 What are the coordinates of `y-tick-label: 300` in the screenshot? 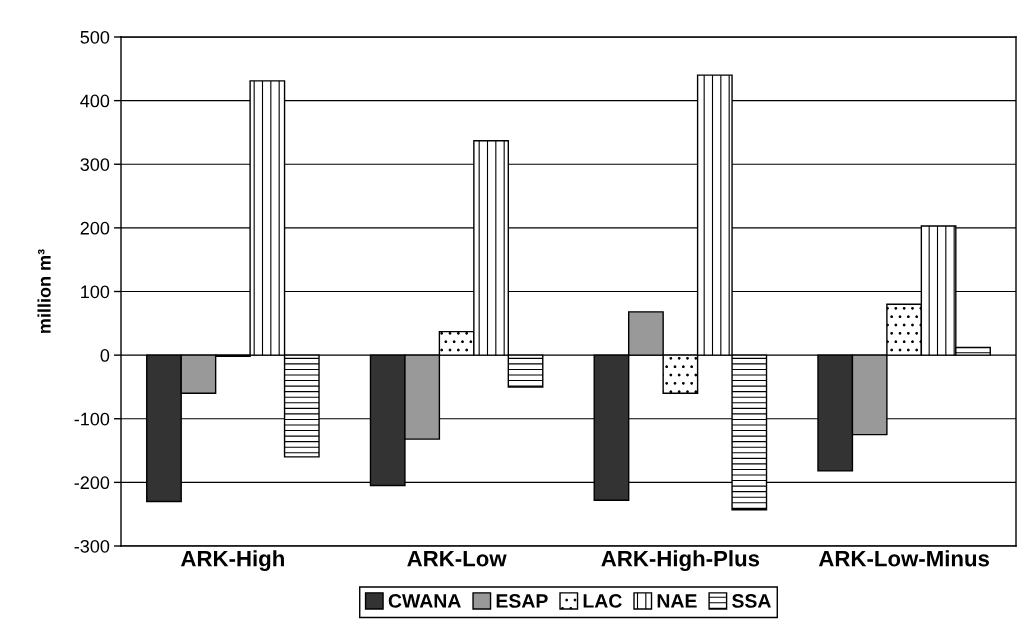 It's located at (95, 164).